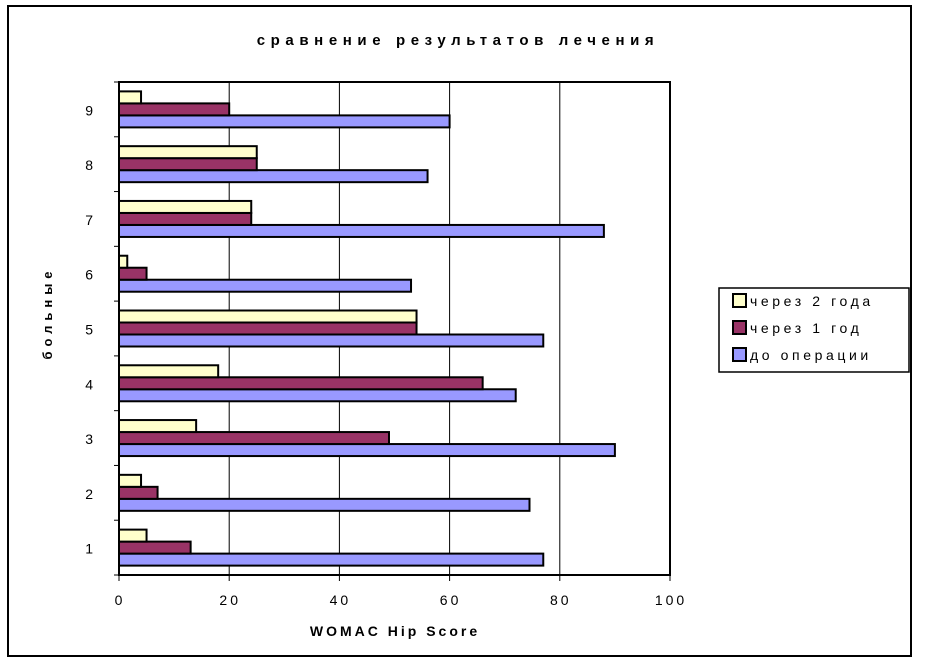  Describe the element at coordinates (47, 312) in the screenshot. I see `y-axis-label: больные` at that location.